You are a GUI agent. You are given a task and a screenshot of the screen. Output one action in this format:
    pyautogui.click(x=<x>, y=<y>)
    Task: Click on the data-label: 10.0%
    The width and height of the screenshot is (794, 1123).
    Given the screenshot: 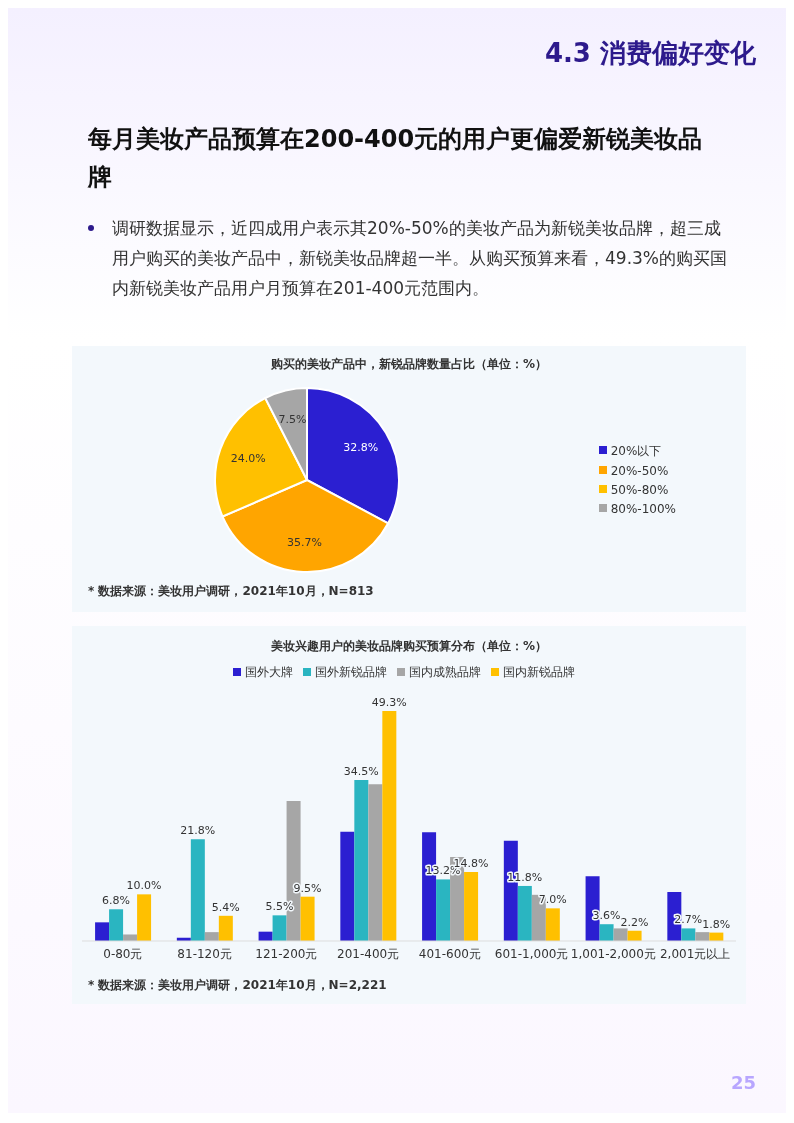 What is the action you would take?
    pyautogui.click(x=144, y=886)
    